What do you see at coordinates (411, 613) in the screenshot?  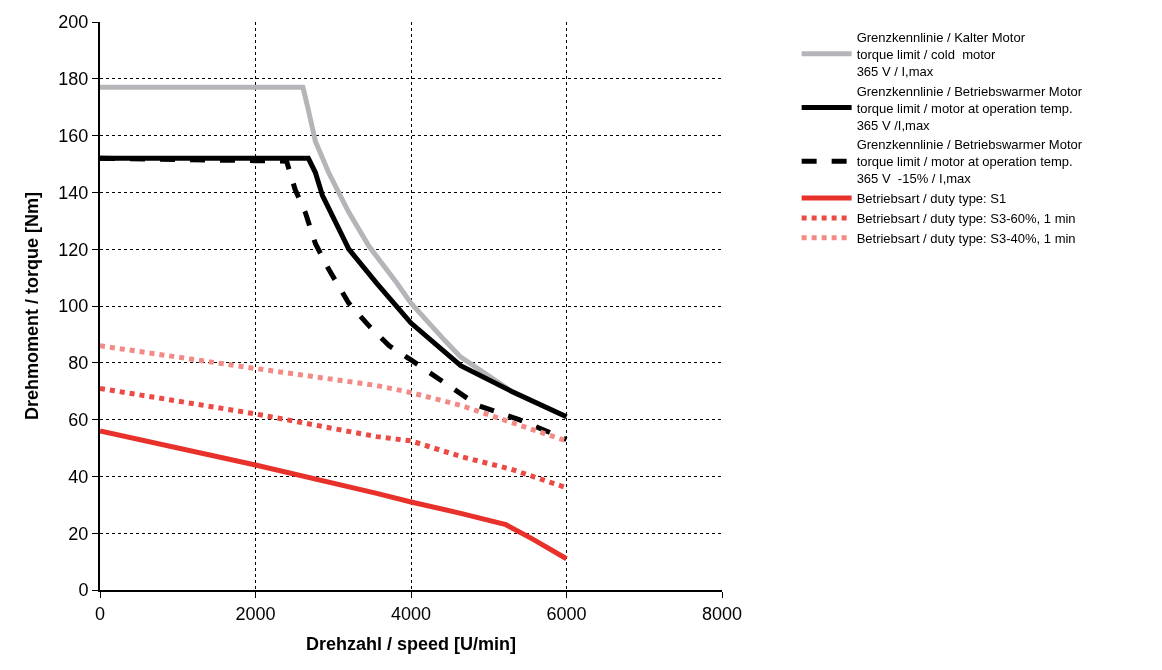 I see `x-tick-label: 4000` at bounding box center [411, 613].